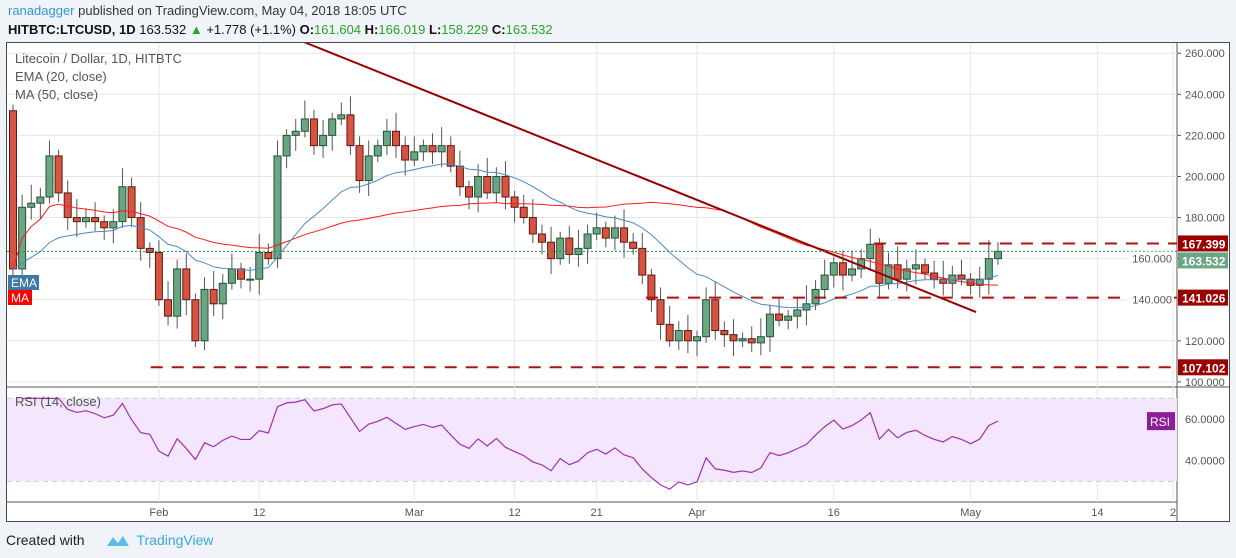 The image size is (1236, 558). Describe the element at coordinates (696, 513) in the screenshot. I see `x-tick-label: Apr` at that location.